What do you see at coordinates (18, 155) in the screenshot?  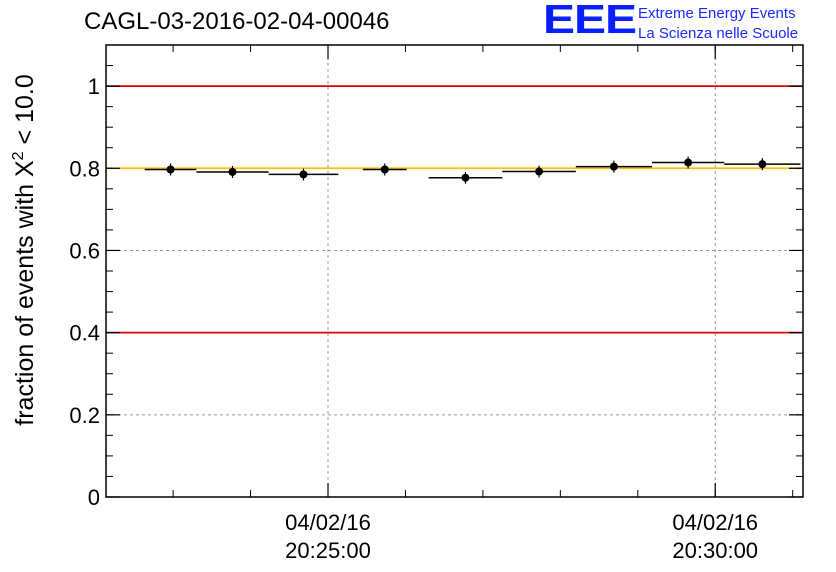 I see `y-axis-label-superscript: 2` at bounding box center [18, 155].